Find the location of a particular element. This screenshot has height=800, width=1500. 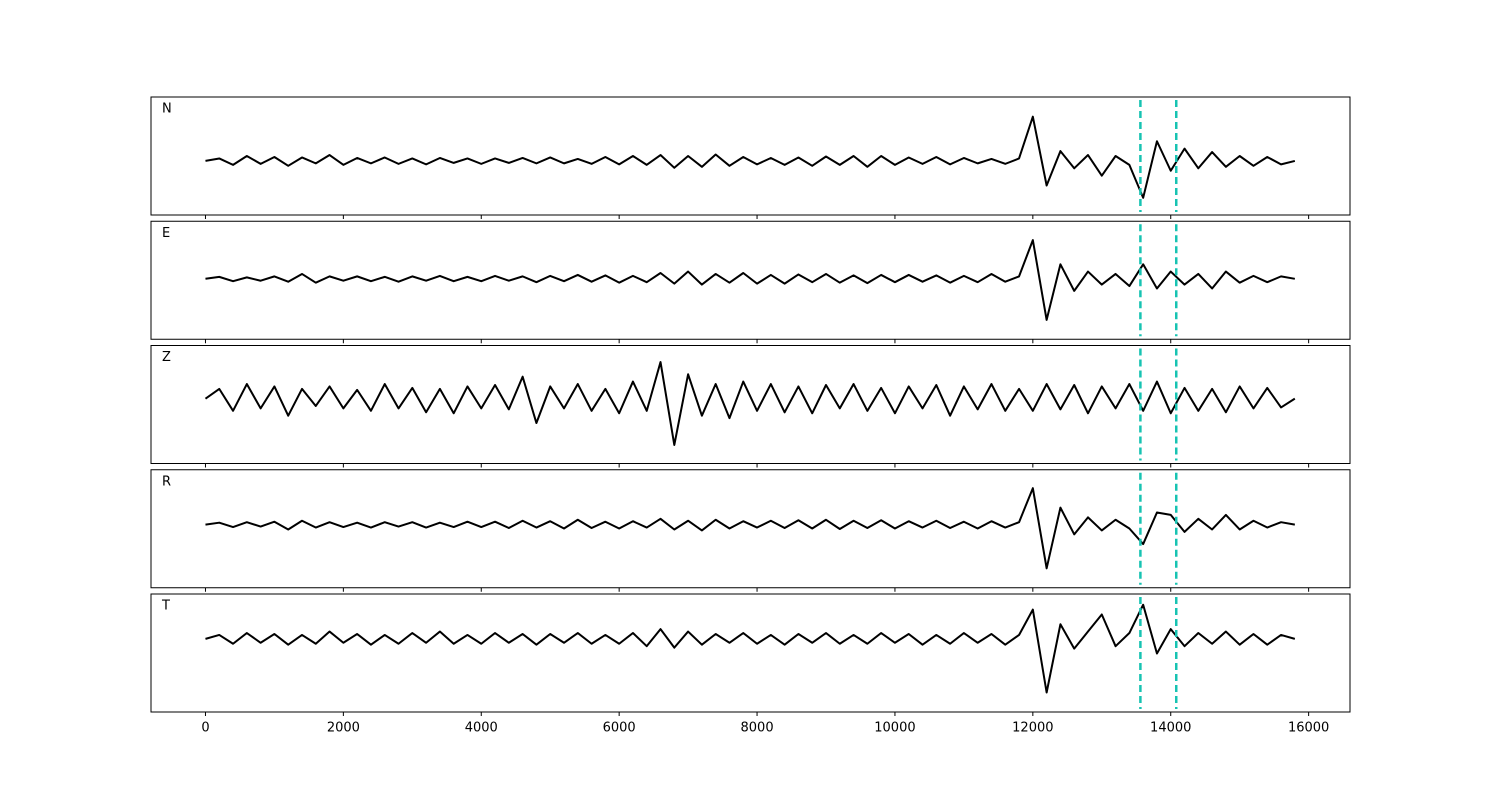

x-tick-label: 8000 is located at coordinates (757, 728).